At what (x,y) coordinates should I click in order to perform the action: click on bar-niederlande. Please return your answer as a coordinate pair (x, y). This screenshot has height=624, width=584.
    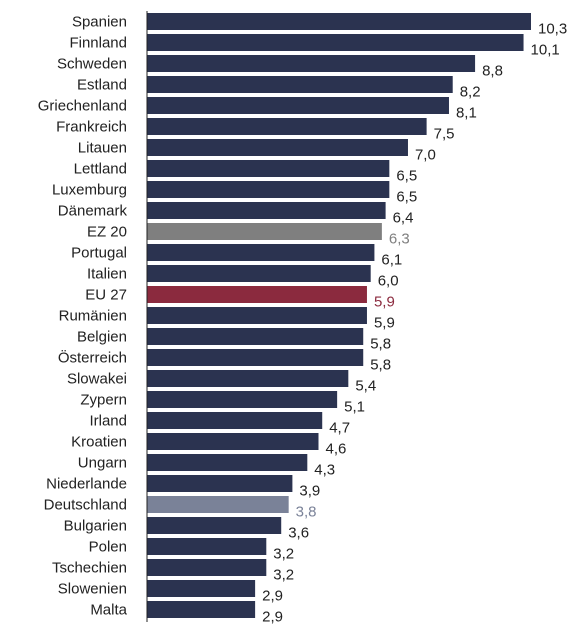
    Looking at the image, I should click on (220, 483).